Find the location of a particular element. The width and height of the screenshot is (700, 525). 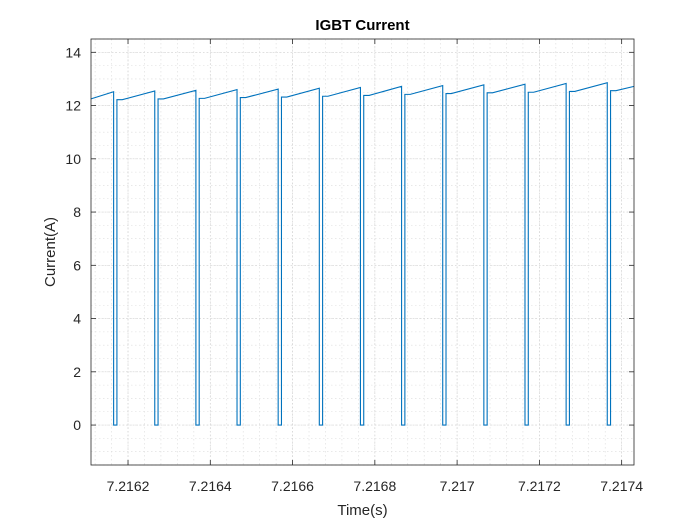

x-tick-label: 7.2164 is located at coordinates (210, 486).